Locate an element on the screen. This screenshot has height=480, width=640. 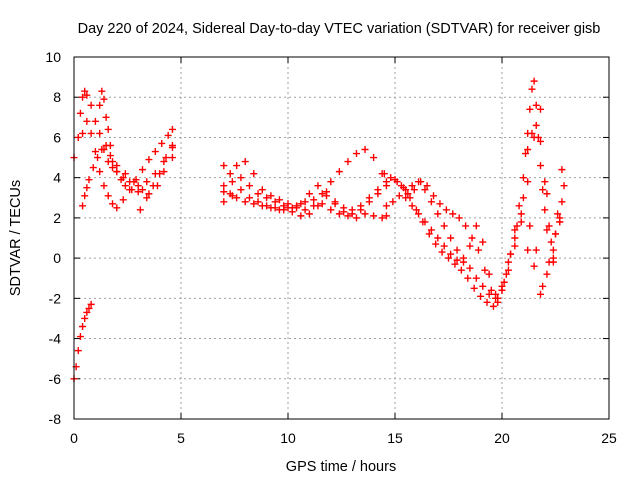
y-axis-label: SDTVAR / TECUs is located at coordinates (16, 238).